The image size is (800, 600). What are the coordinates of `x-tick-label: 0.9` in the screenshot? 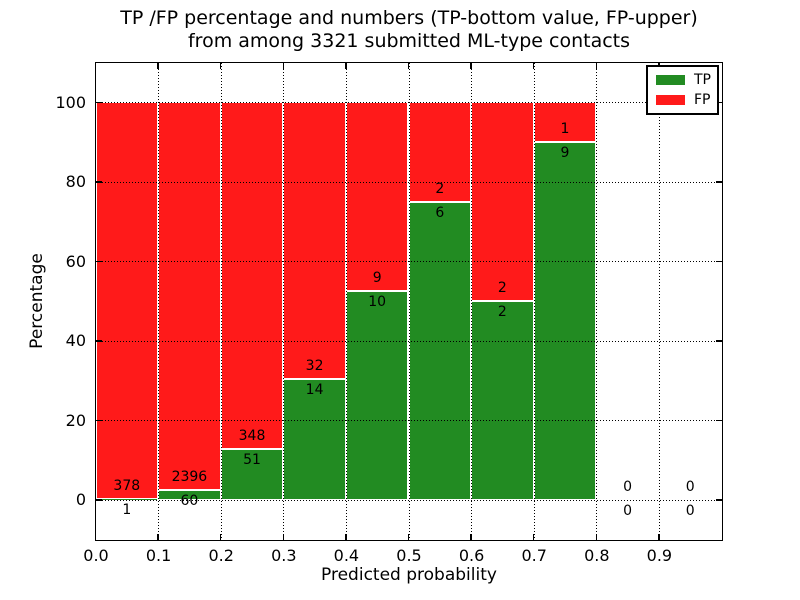 It's located at (659, 555).